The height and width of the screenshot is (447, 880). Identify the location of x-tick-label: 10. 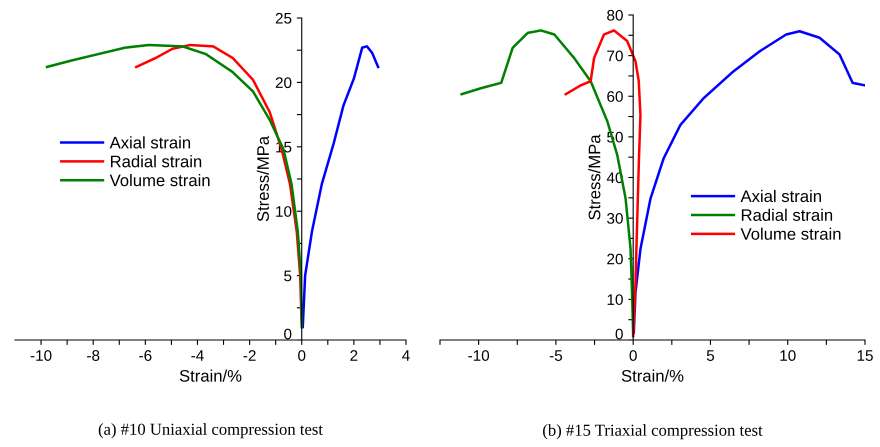
(788, 355).